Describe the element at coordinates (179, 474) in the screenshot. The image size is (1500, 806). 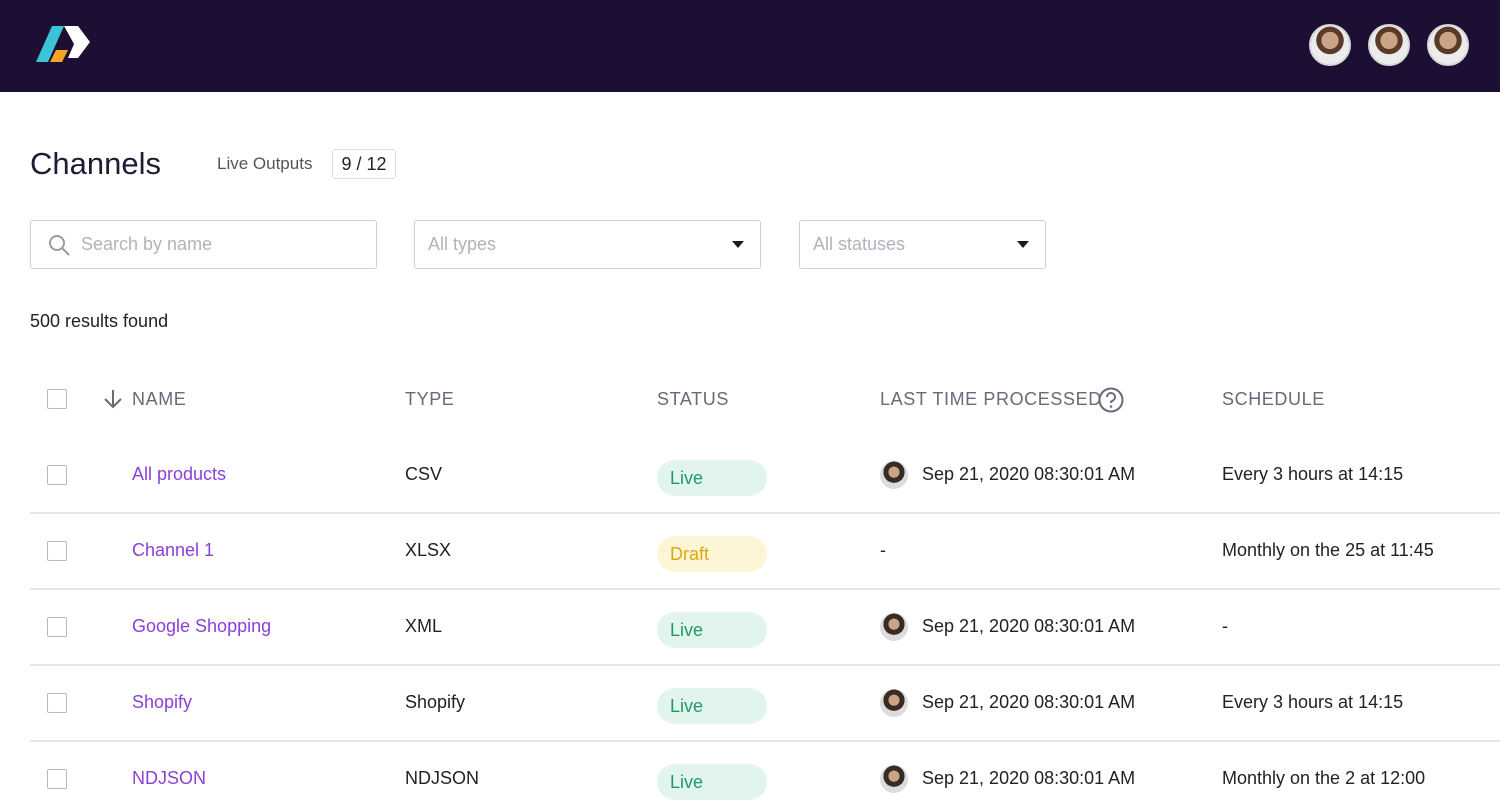
I see `channel-name: All products` at that location.